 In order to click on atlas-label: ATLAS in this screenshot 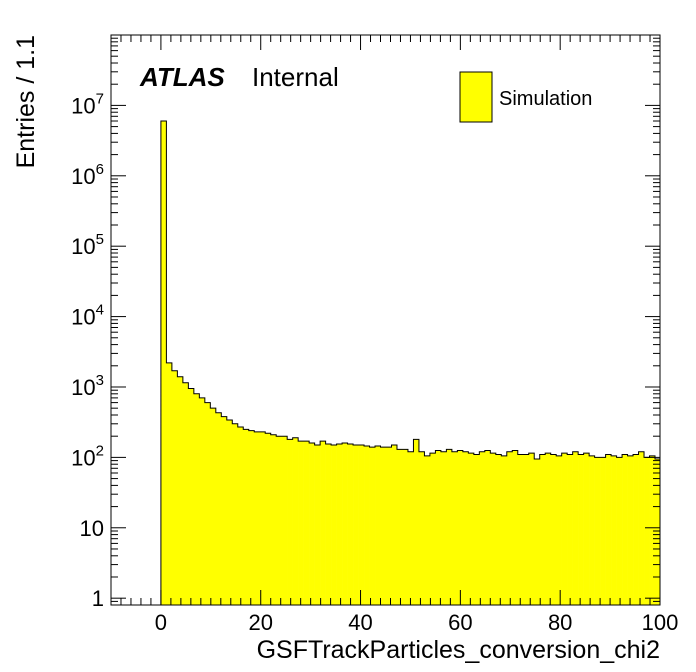, I will do `click(182, 77)`.